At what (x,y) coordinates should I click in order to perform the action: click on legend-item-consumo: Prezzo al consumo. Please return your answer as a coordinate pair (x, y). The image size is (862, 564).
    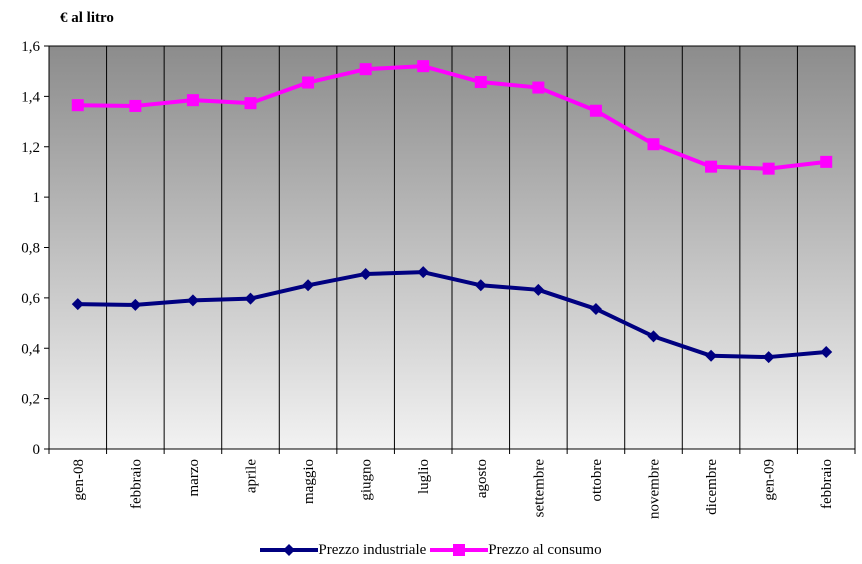
    Looking at the image, I should click on (516, 550).